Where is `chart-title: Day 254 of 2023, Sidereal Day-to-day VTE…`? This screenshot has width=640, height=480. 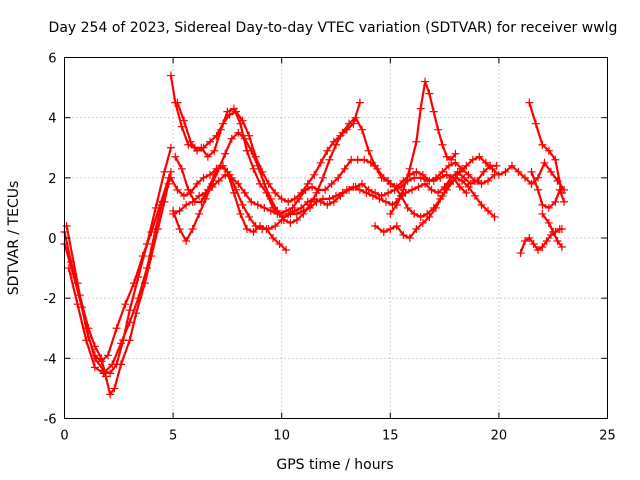
chart-title: Day 254 of 2023, Sidereal Day-to-day VTE… is located at coordinates (333, 28).